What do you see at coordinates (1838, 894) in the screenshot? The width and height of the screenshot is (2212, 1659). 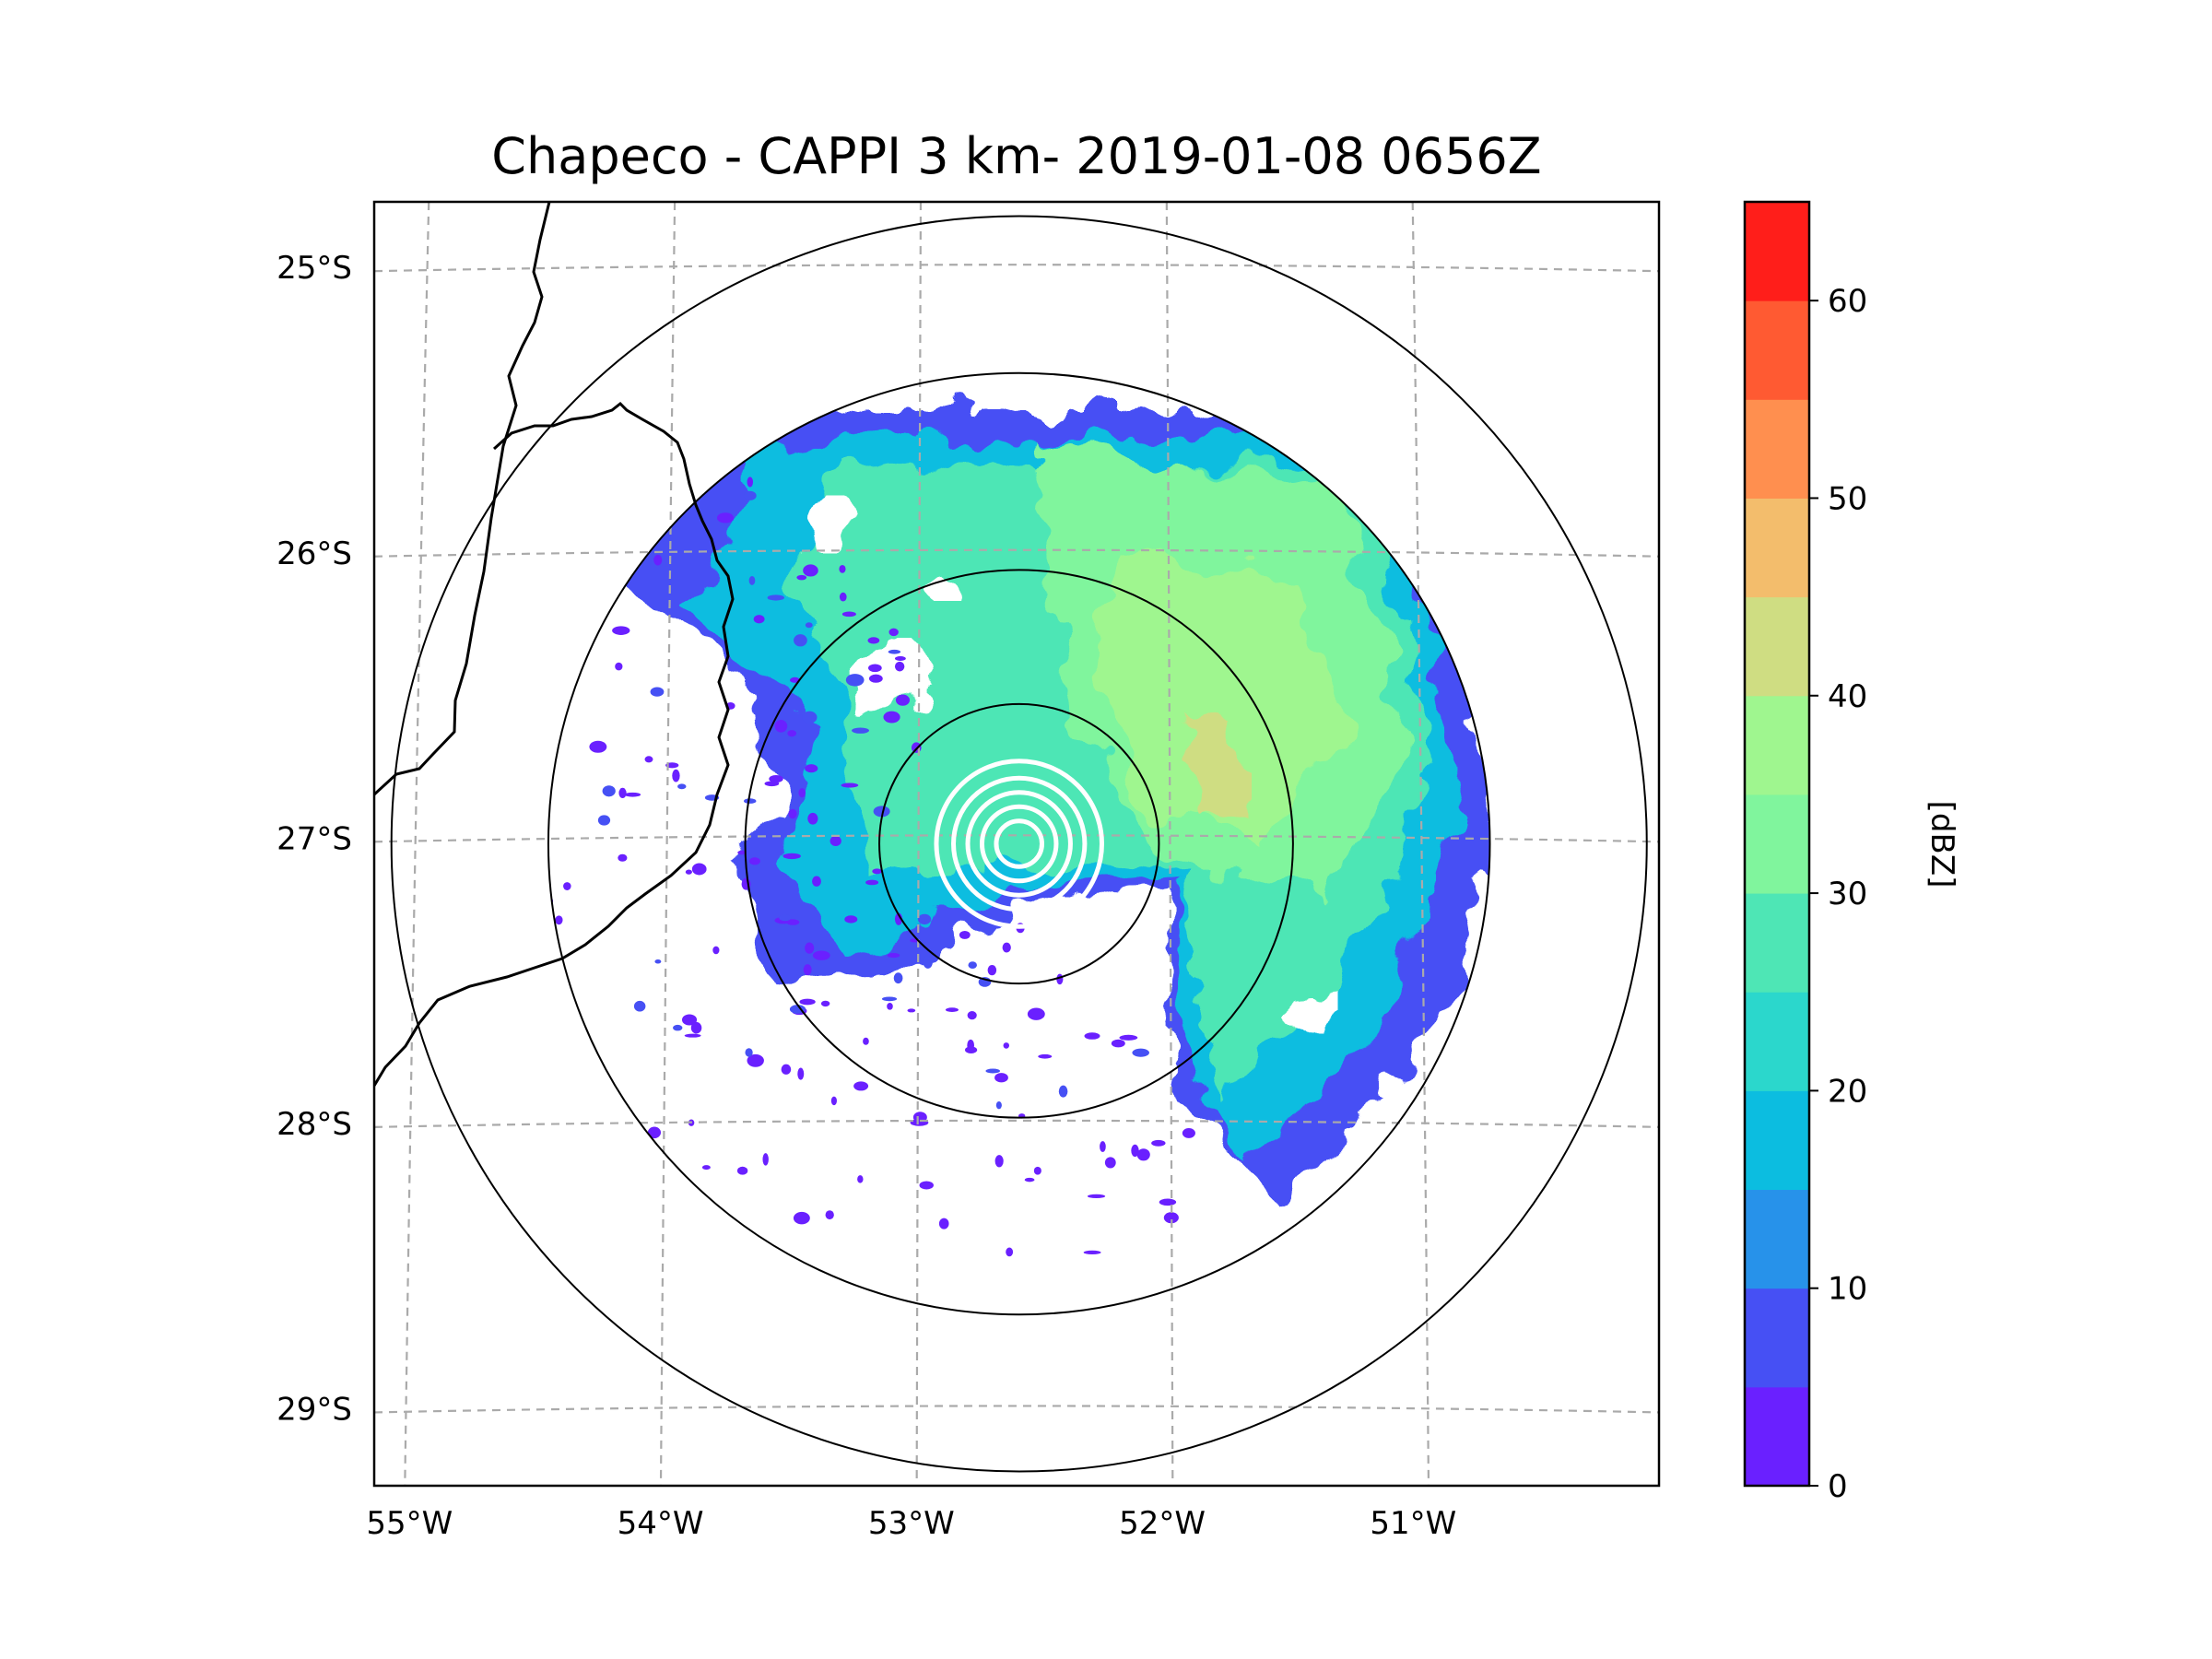 I see `colorbar-ticks: 0 10 20 30 40 50 60` at bounding box center [1838, 894].